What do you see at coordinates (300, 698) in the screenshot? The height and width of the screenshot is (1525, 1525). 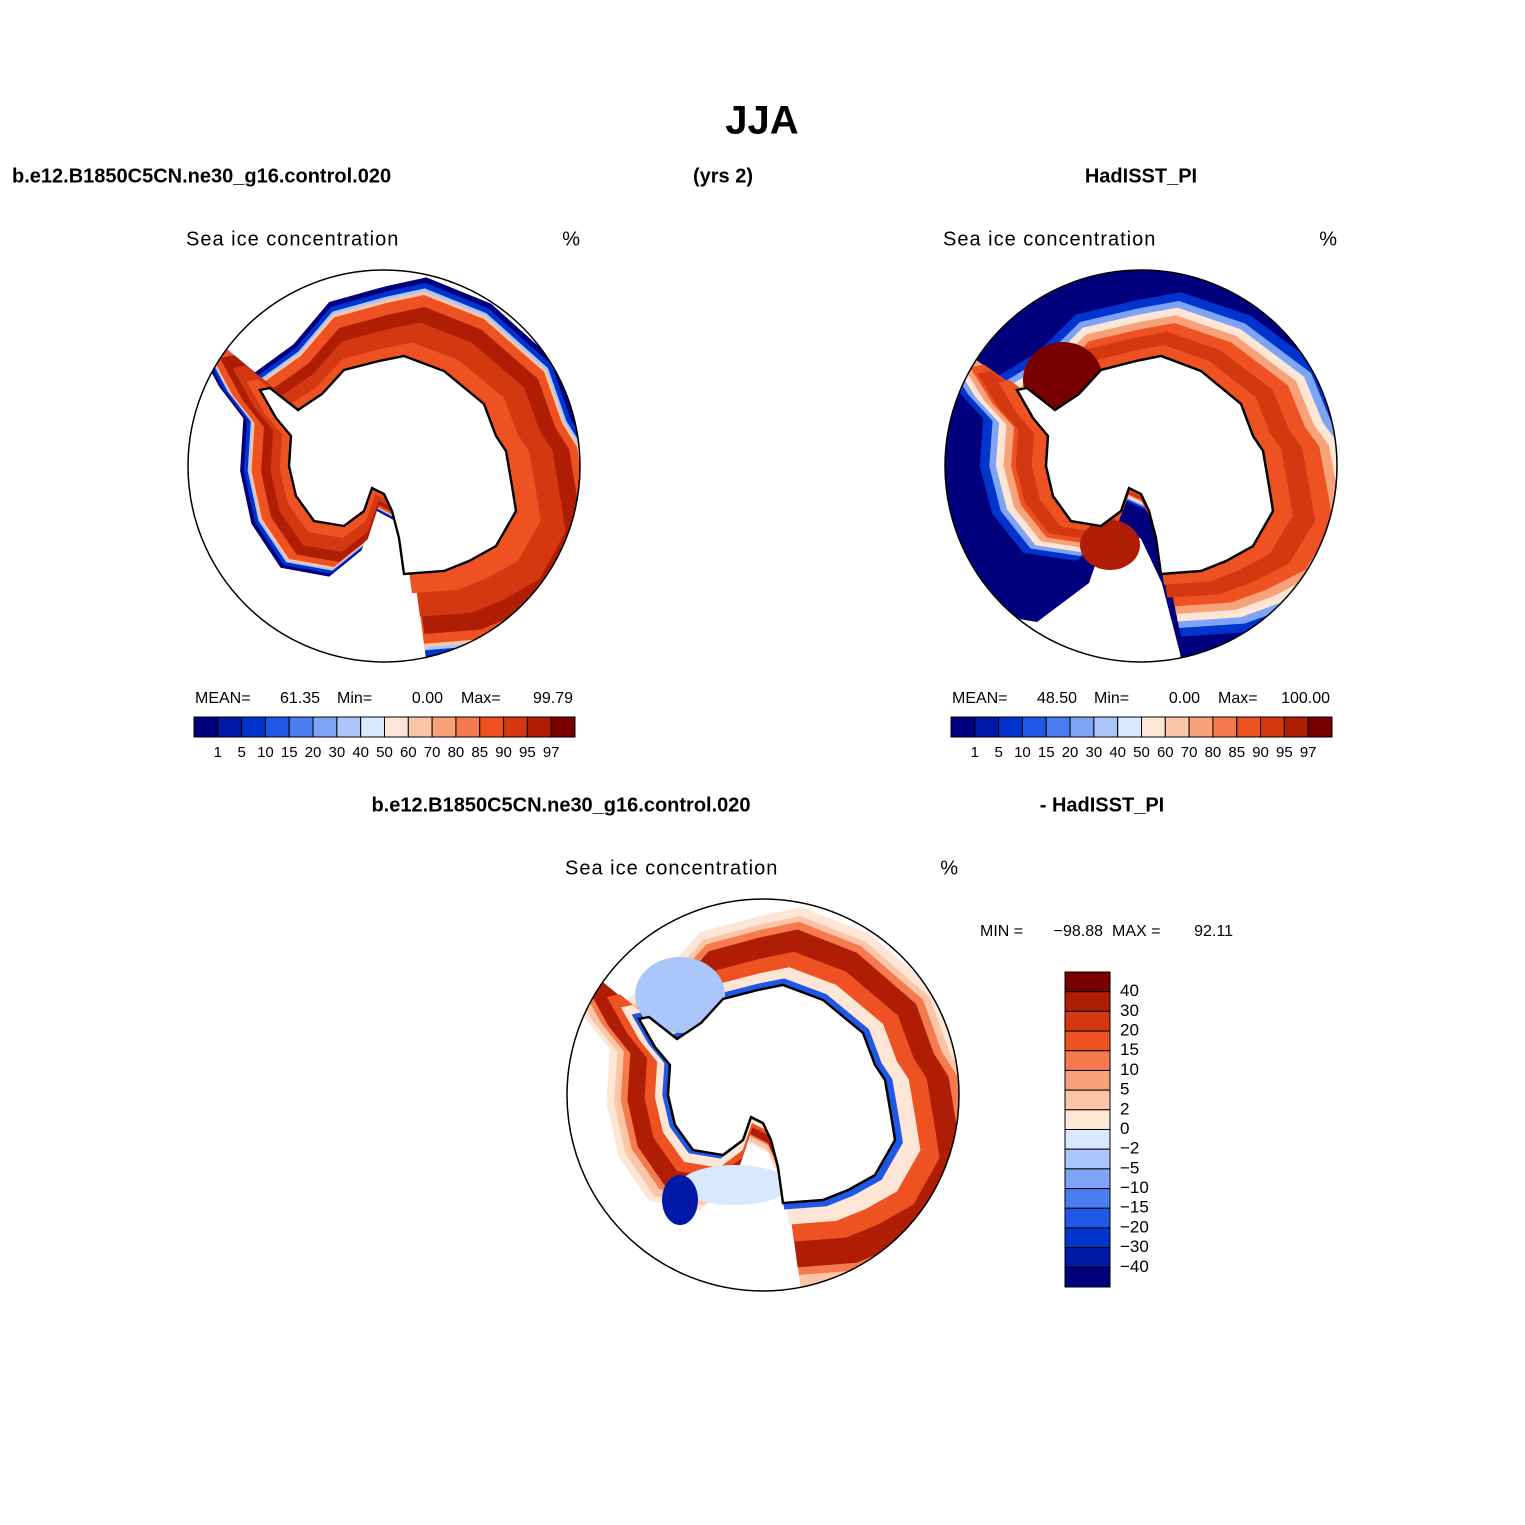 I see `stat-value: 61.35` at bounding box center [300, 698].